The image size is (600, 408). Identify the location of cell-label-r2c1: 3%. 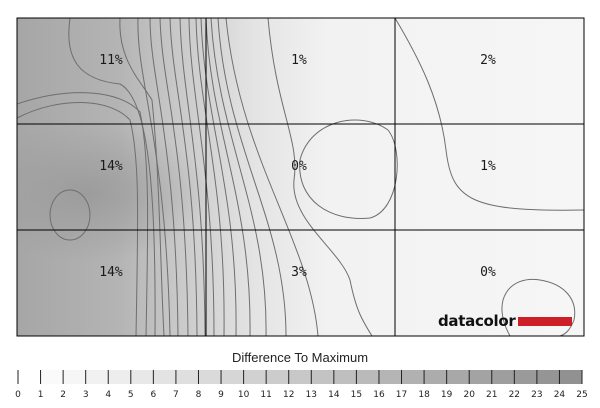
(299, 272).